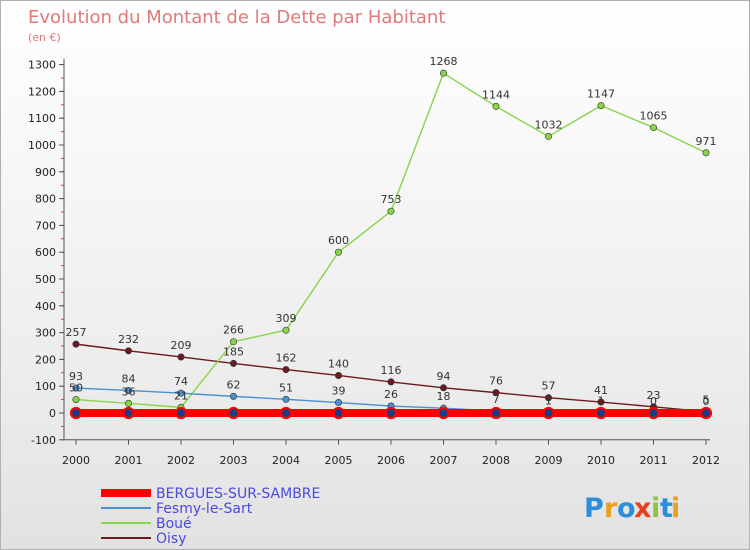 Image resolution: width=750 pixels, height=550 pixels. I want to click on logo-letter: P, so click(594, 508).